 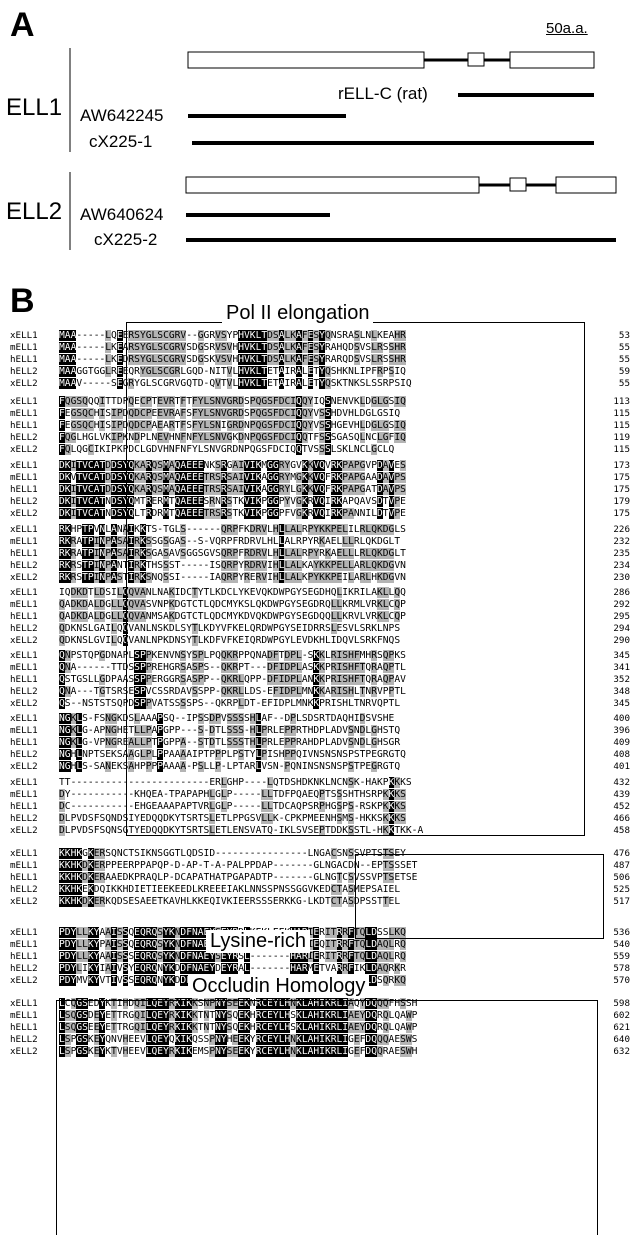 What do you see at coordinates (621, 818) in the screenshot?
I see `residue-number: 466` at bounding box center [621, 818].